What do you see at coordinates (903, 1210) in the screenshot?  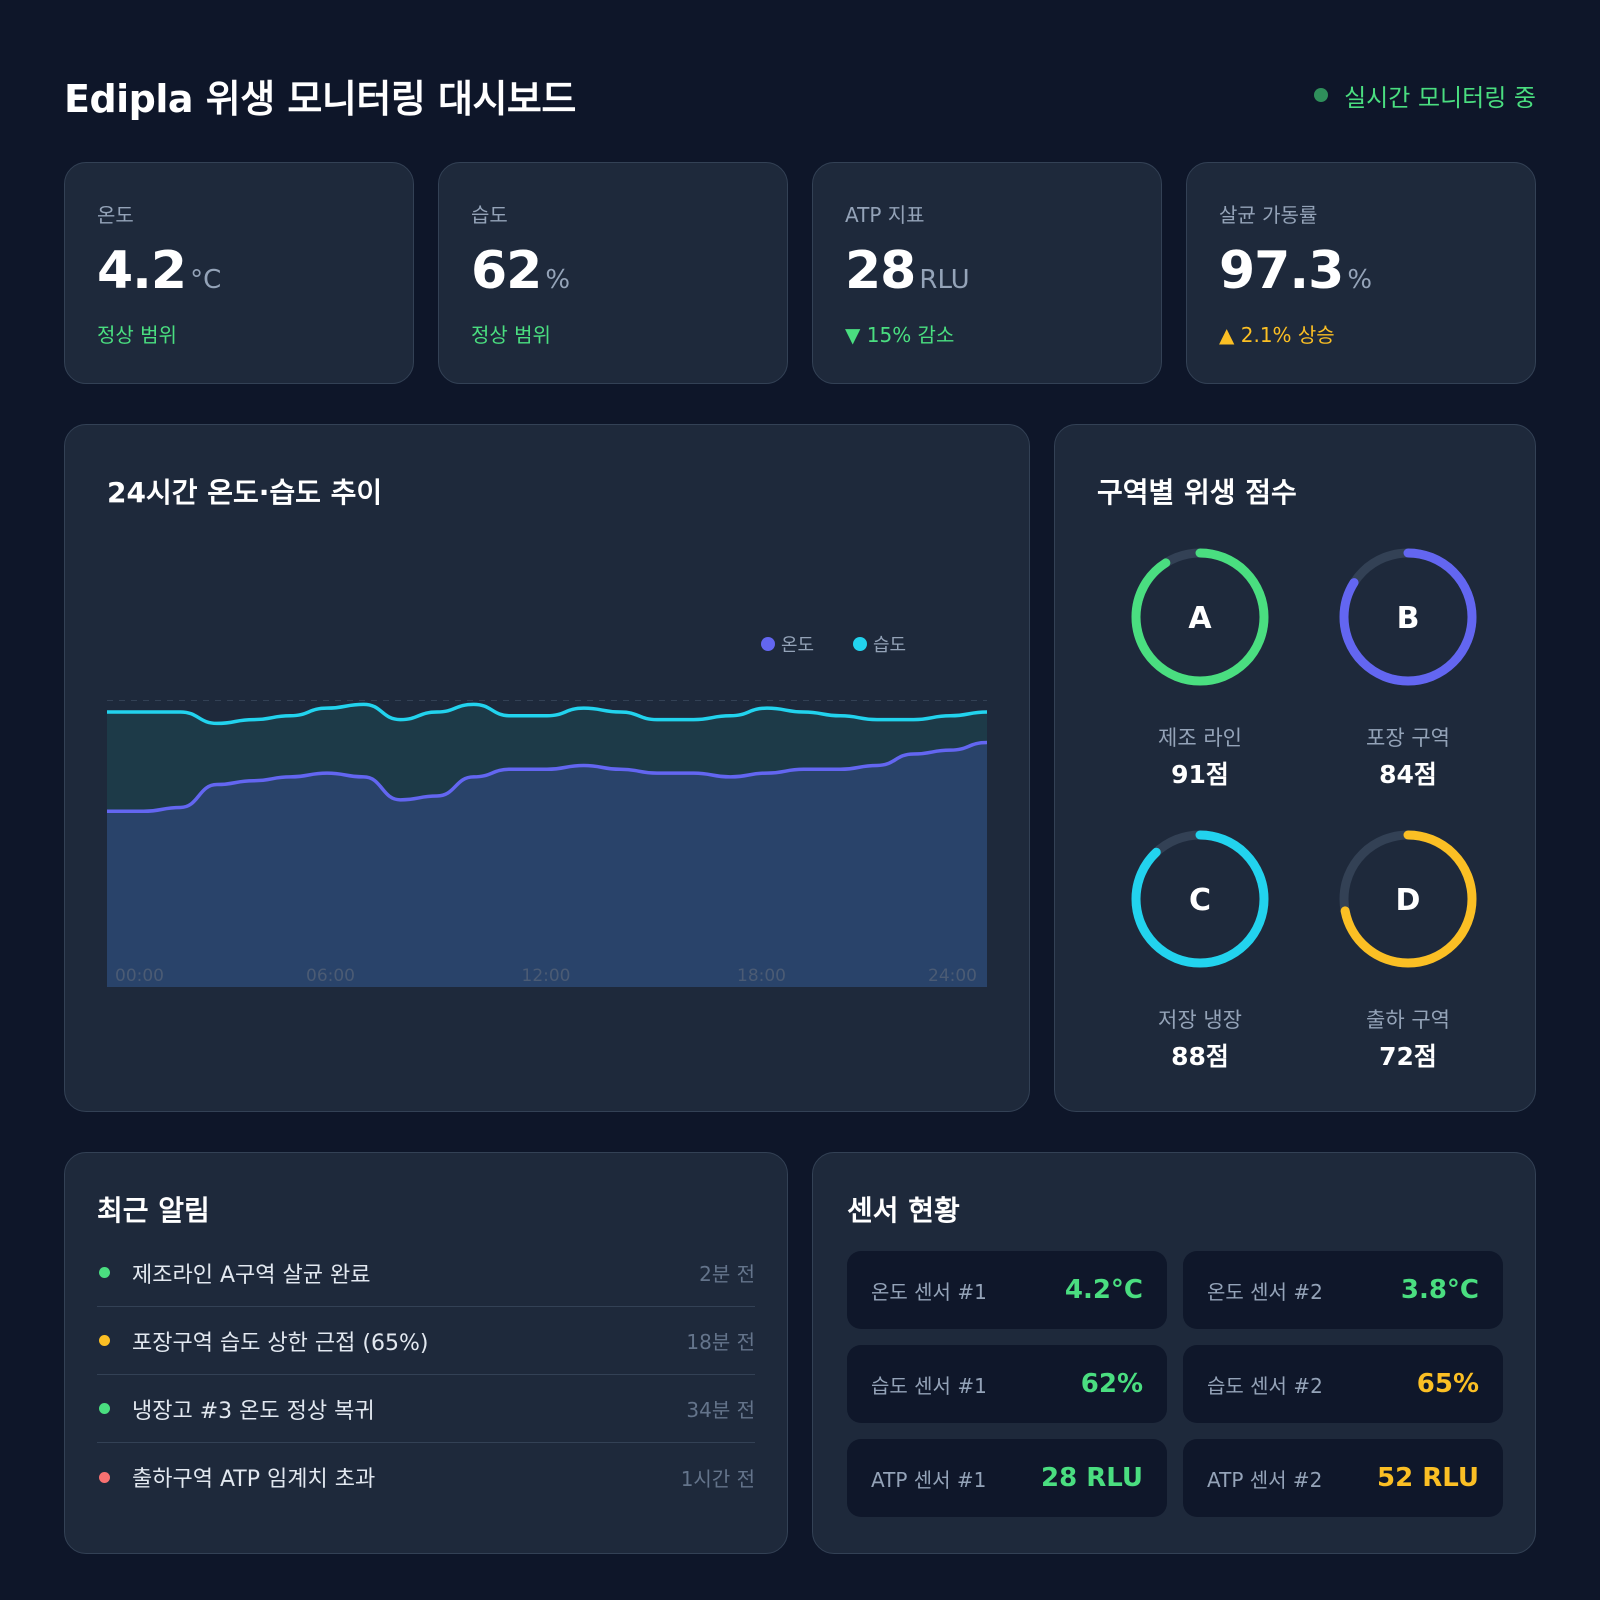 I see `sensor-status-title: 센서 현황` at bounding box center [903, 1210].